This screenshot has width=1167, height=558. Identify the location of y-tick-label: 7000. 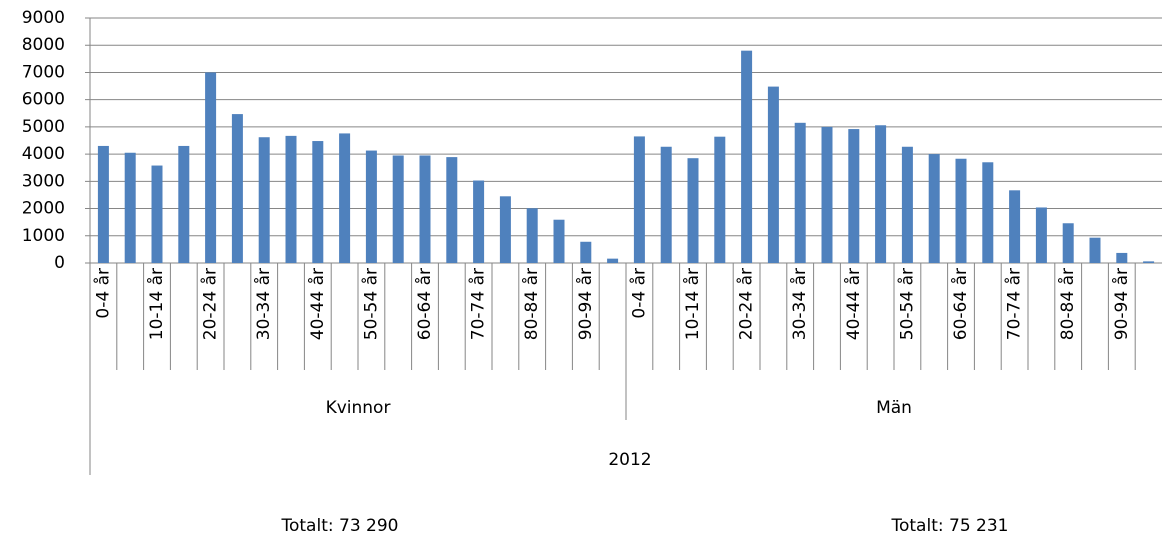
(43, 72).